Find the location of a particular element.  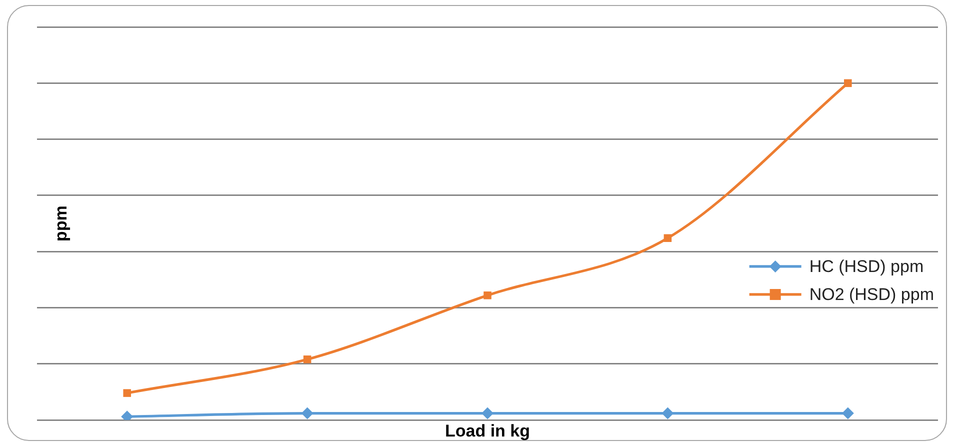

x-axis-title: Load in kg is located at coordinates (487, 431).